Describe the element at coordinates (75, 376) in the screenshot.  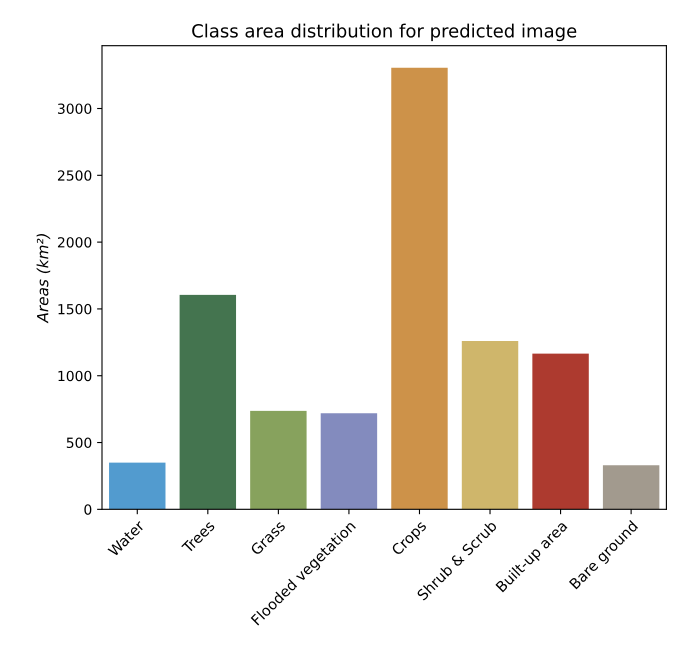
I see `y-tick-label: 1000` at that location.